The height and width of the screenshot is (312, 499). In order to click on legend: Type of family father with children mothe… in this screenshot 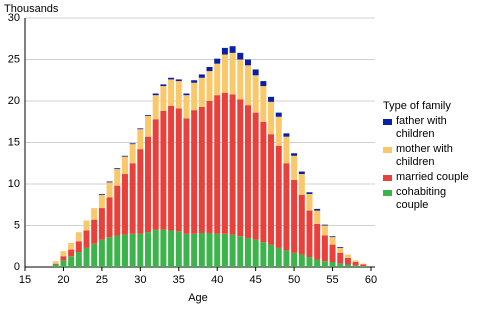, I will do `click(441, 156)`.